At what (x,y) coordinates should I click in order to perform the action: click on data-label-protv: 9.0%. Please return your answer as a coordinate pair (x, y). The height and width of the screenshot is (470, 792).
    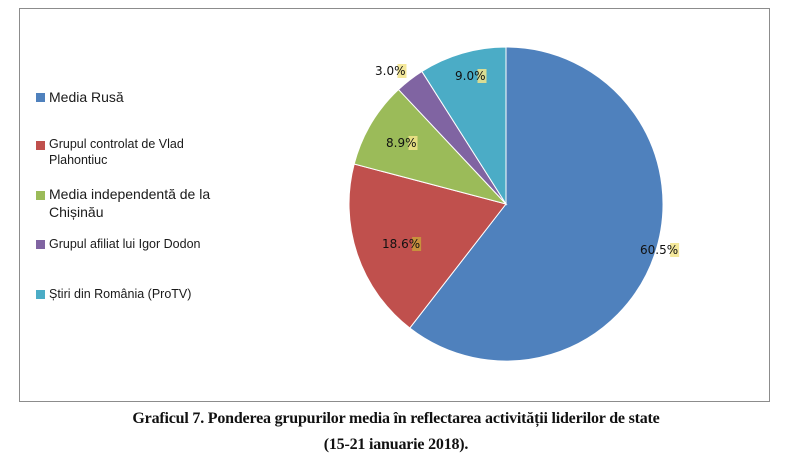
    Looking at the image, I should click on (471, 76).